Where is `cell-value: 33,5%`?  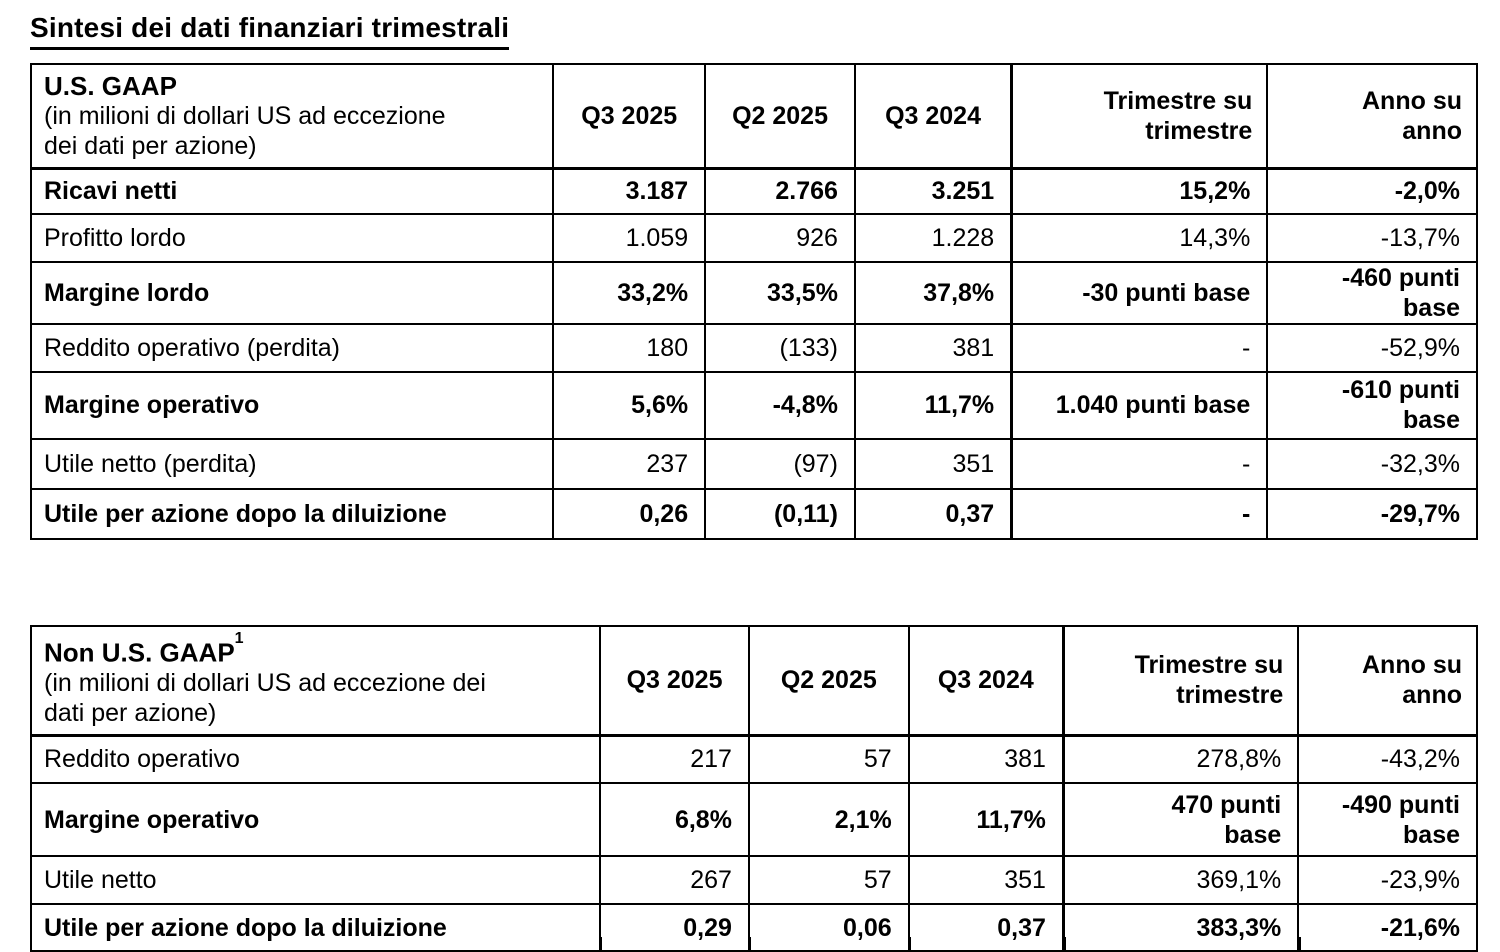 cell-value: 33,5% is located at coordinates (780, 292).